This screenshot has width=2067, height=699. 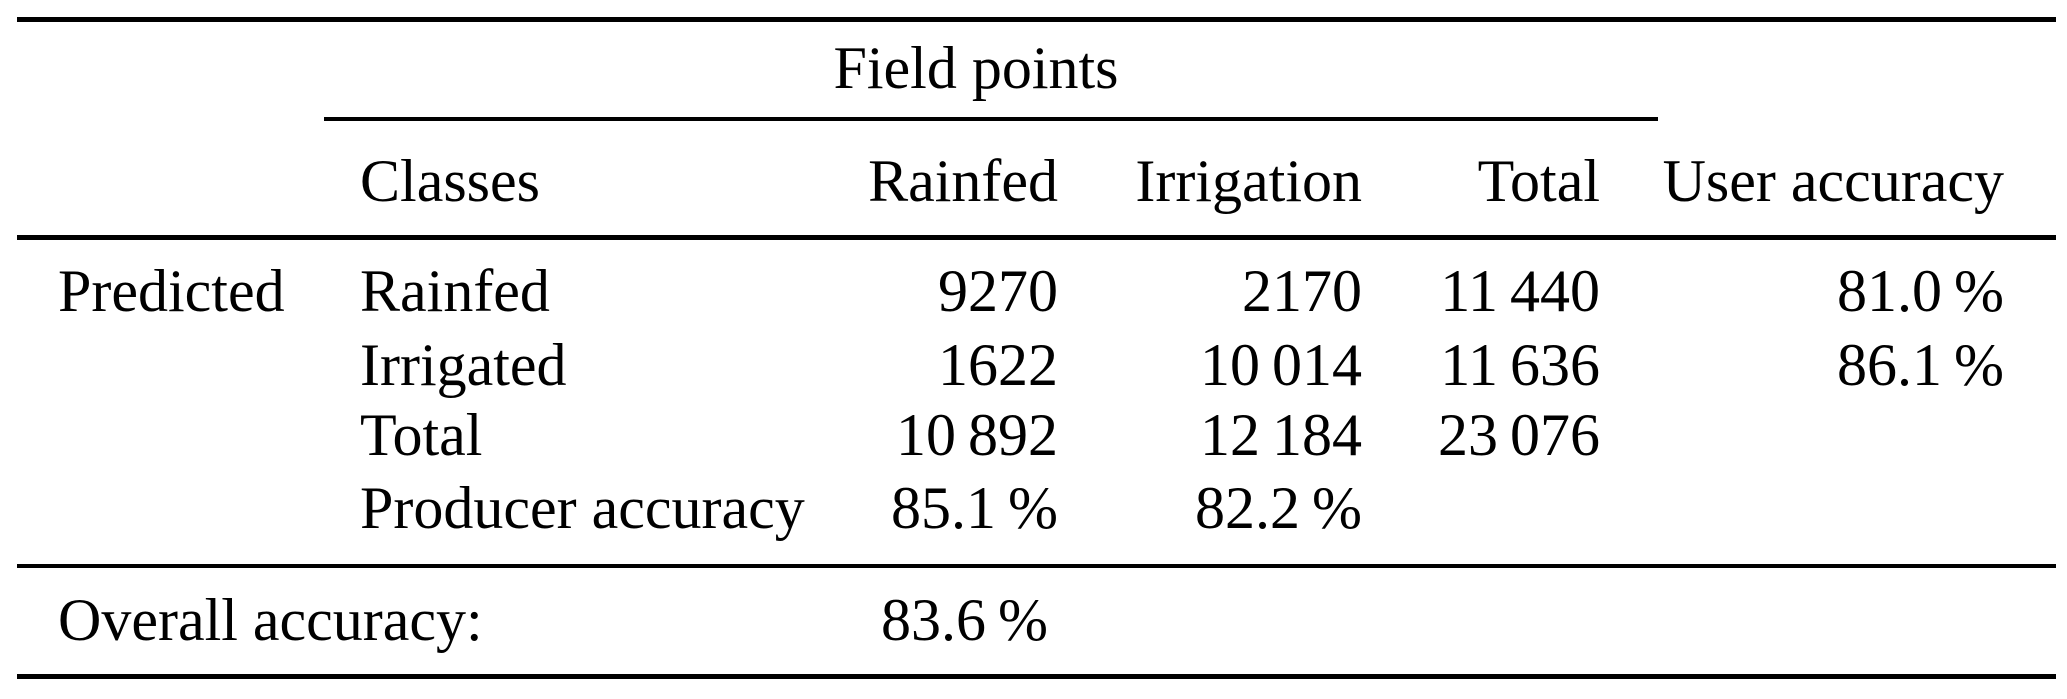 What do you see at coordinates (991, 119) in the screenshot?
I see `field-points-rule` at bounding box center [991, 119].